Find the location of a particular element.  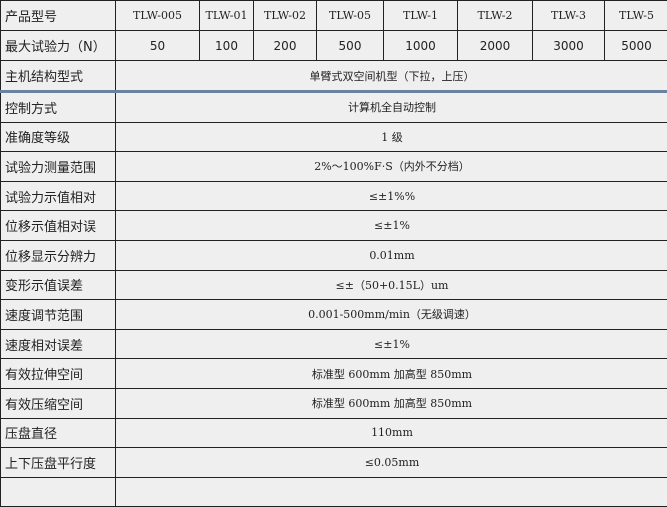

row-label: 位移显示分辨力 is located at coordinates (58, 255).